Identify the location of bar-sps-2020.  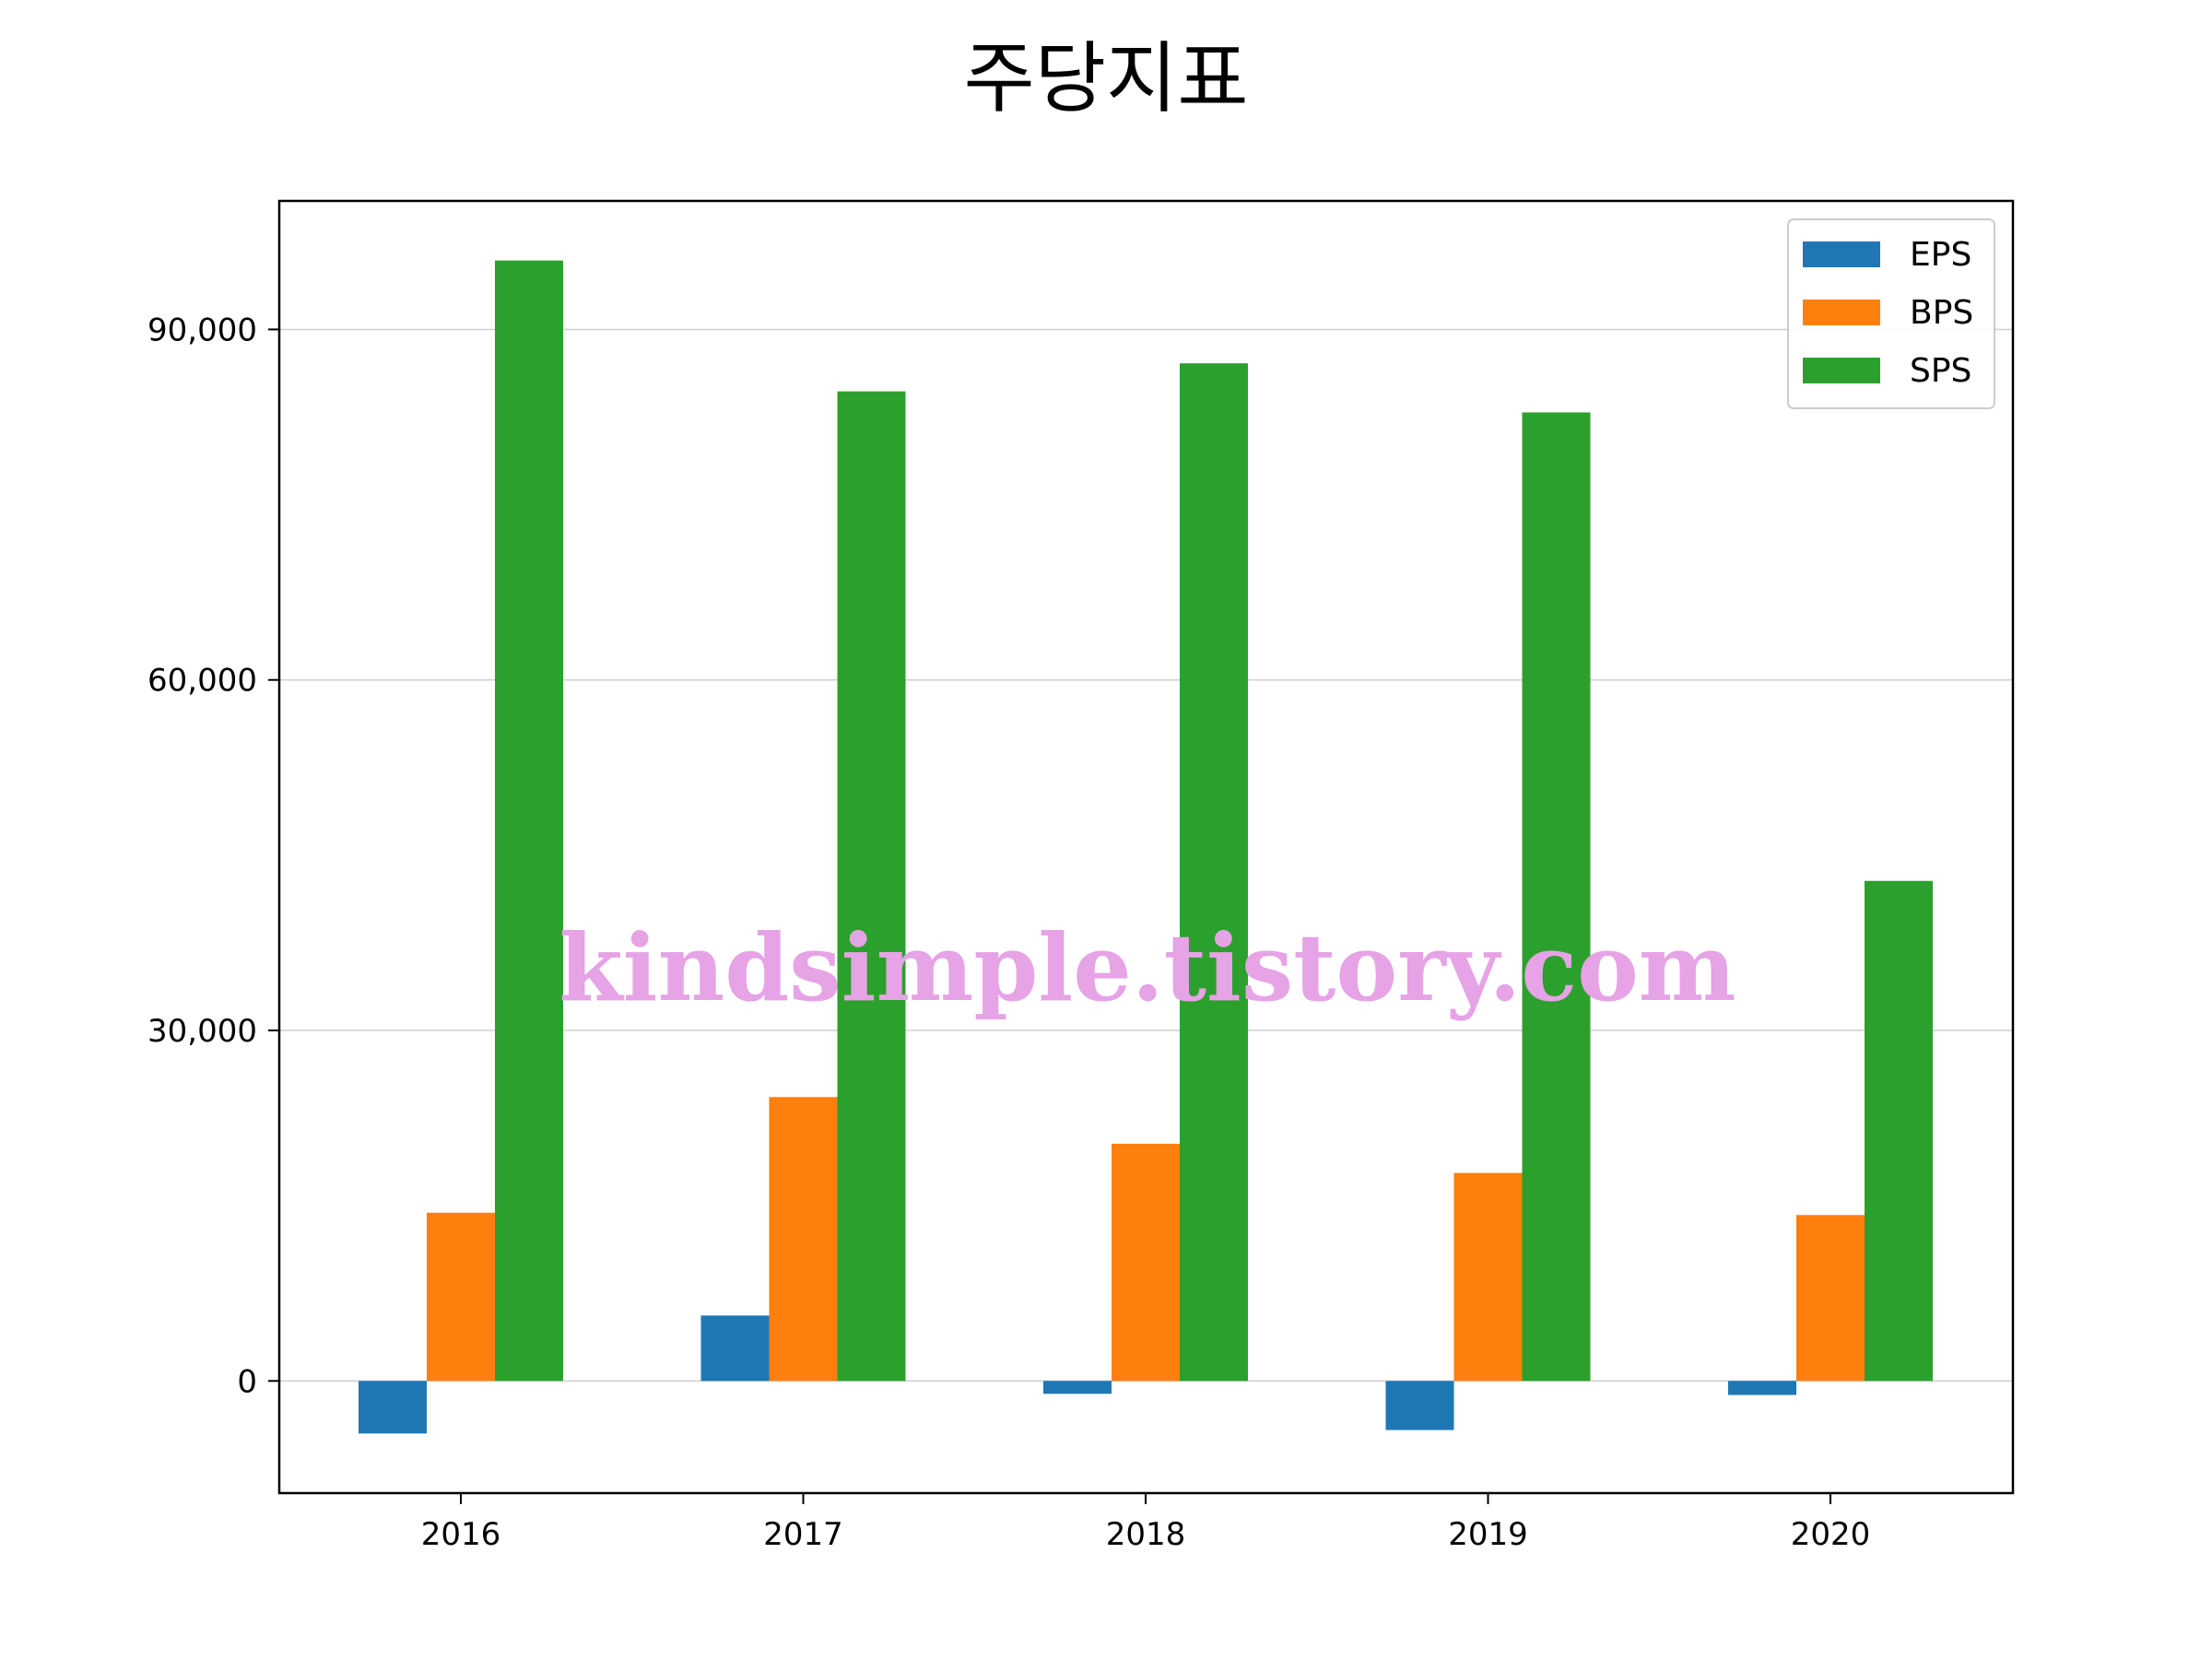
(1899, 1131).